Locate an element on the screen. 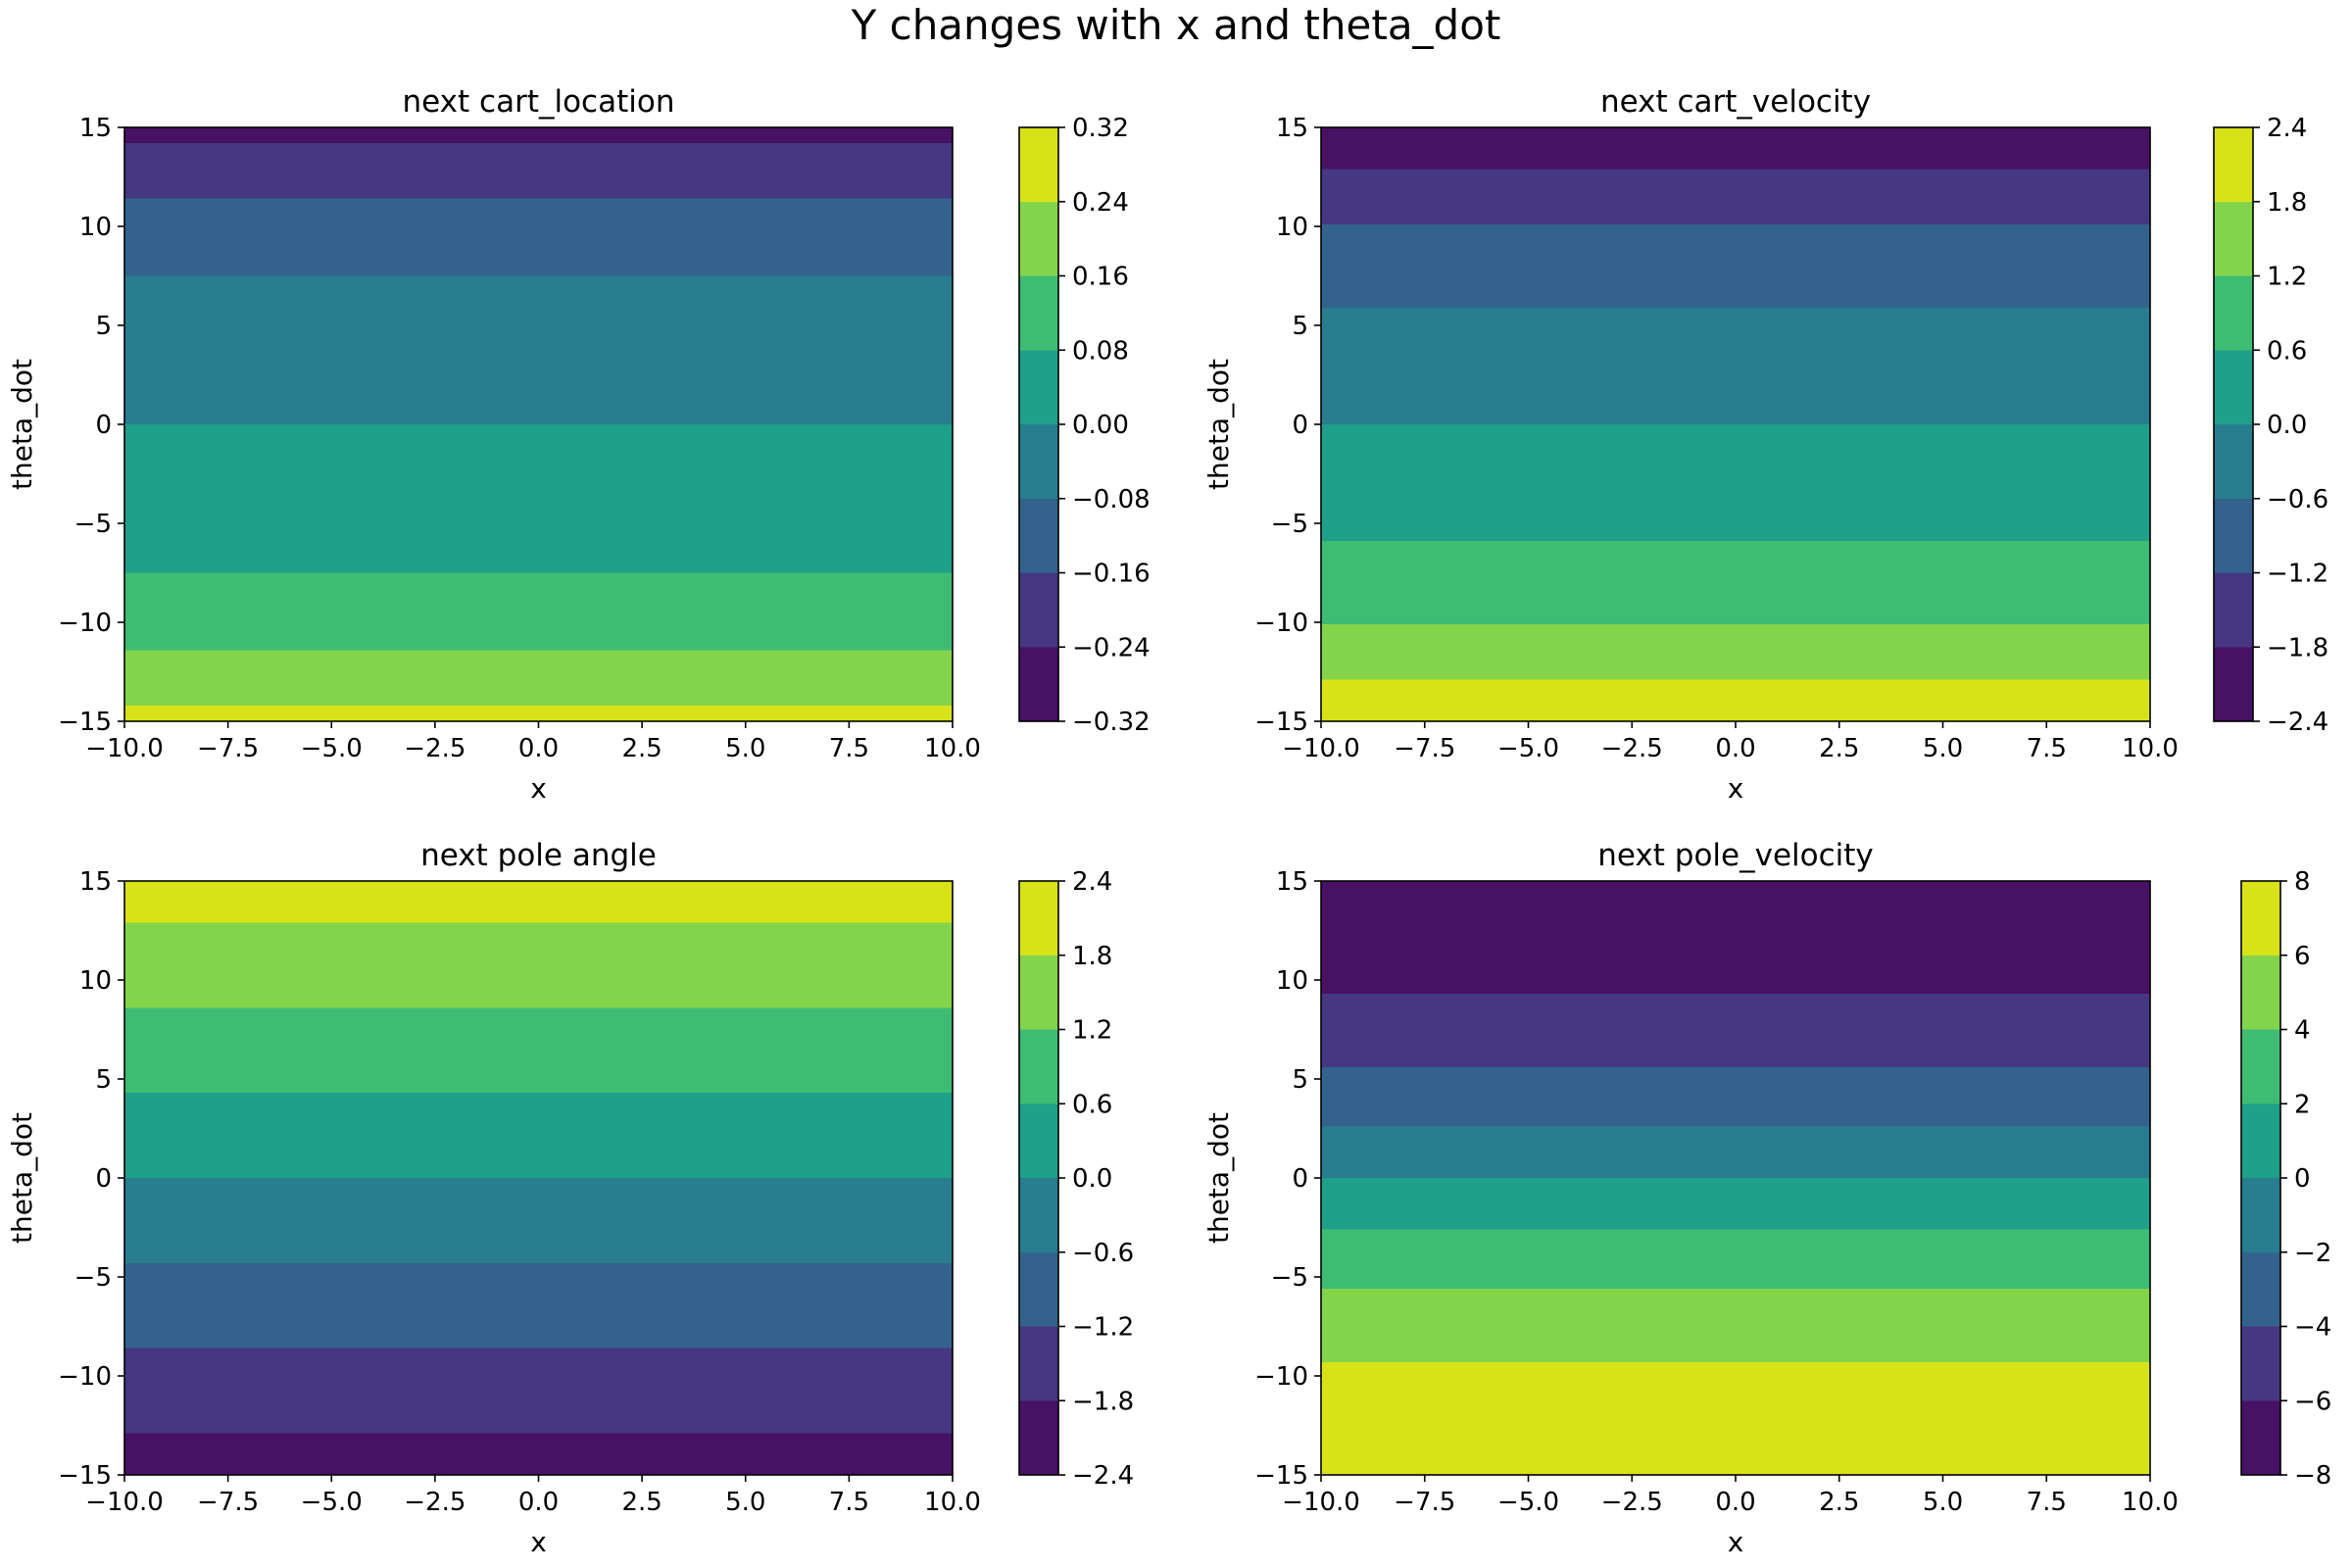 The height and width of the screenshot is (1568, 2352). colorbar-tick-label: −4 is located at coordinates (2312, 1328).